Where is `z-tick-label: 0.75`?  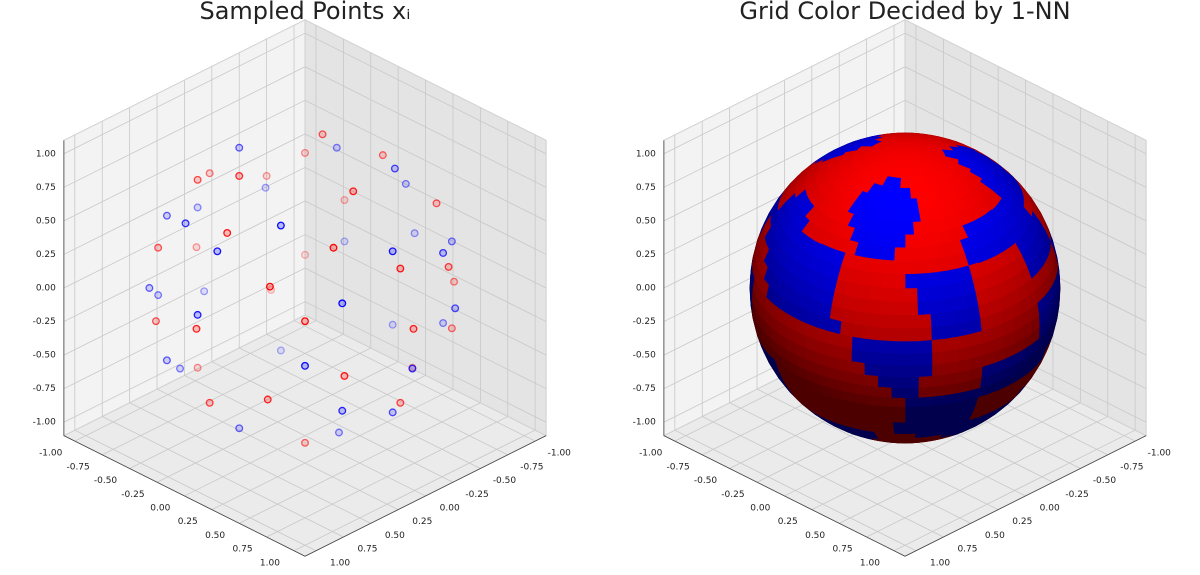
z-tick-label: 0.75 is located at coordinates (46, 188).